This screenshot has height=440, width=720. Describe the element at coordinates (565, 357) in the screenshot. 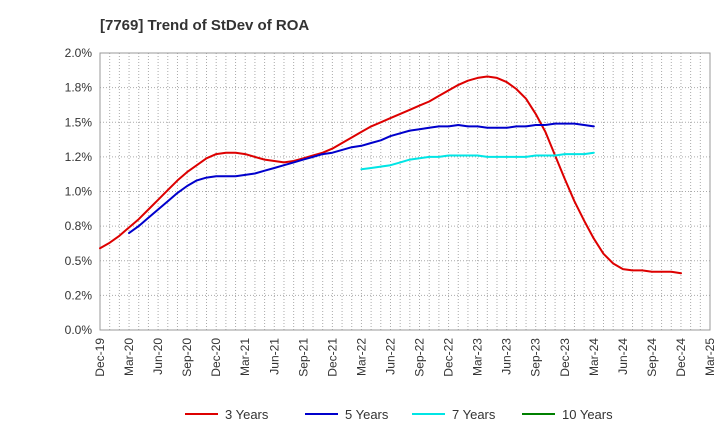

I see `x-tick-label: Dec-23` at that location.